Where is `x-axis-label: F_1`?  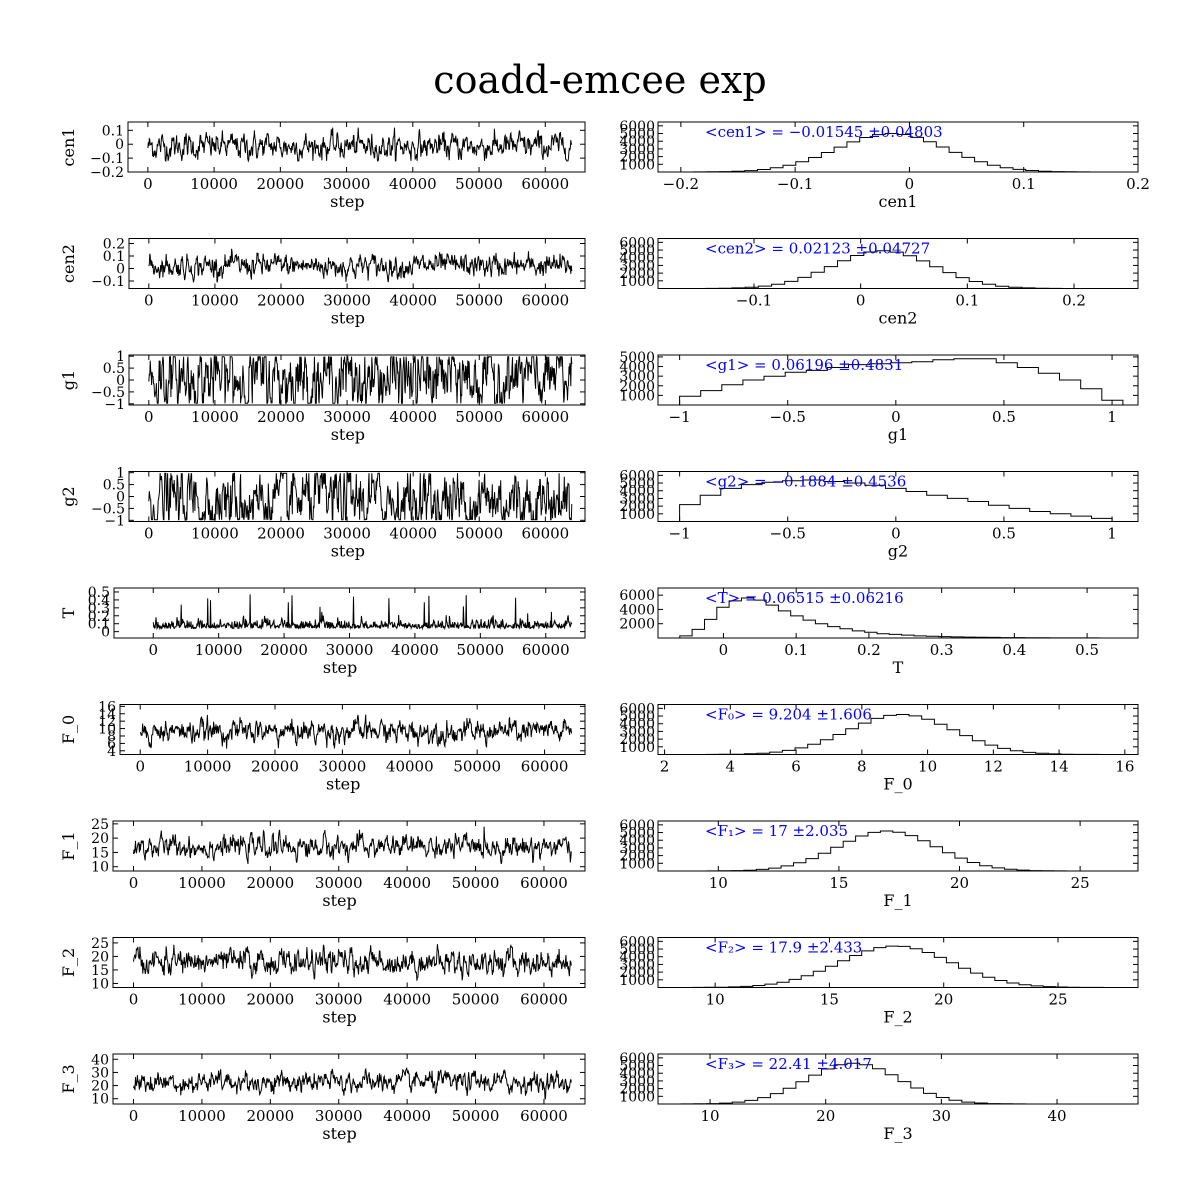 x-axis-label: F_1 is located at coordinates (897, 900).